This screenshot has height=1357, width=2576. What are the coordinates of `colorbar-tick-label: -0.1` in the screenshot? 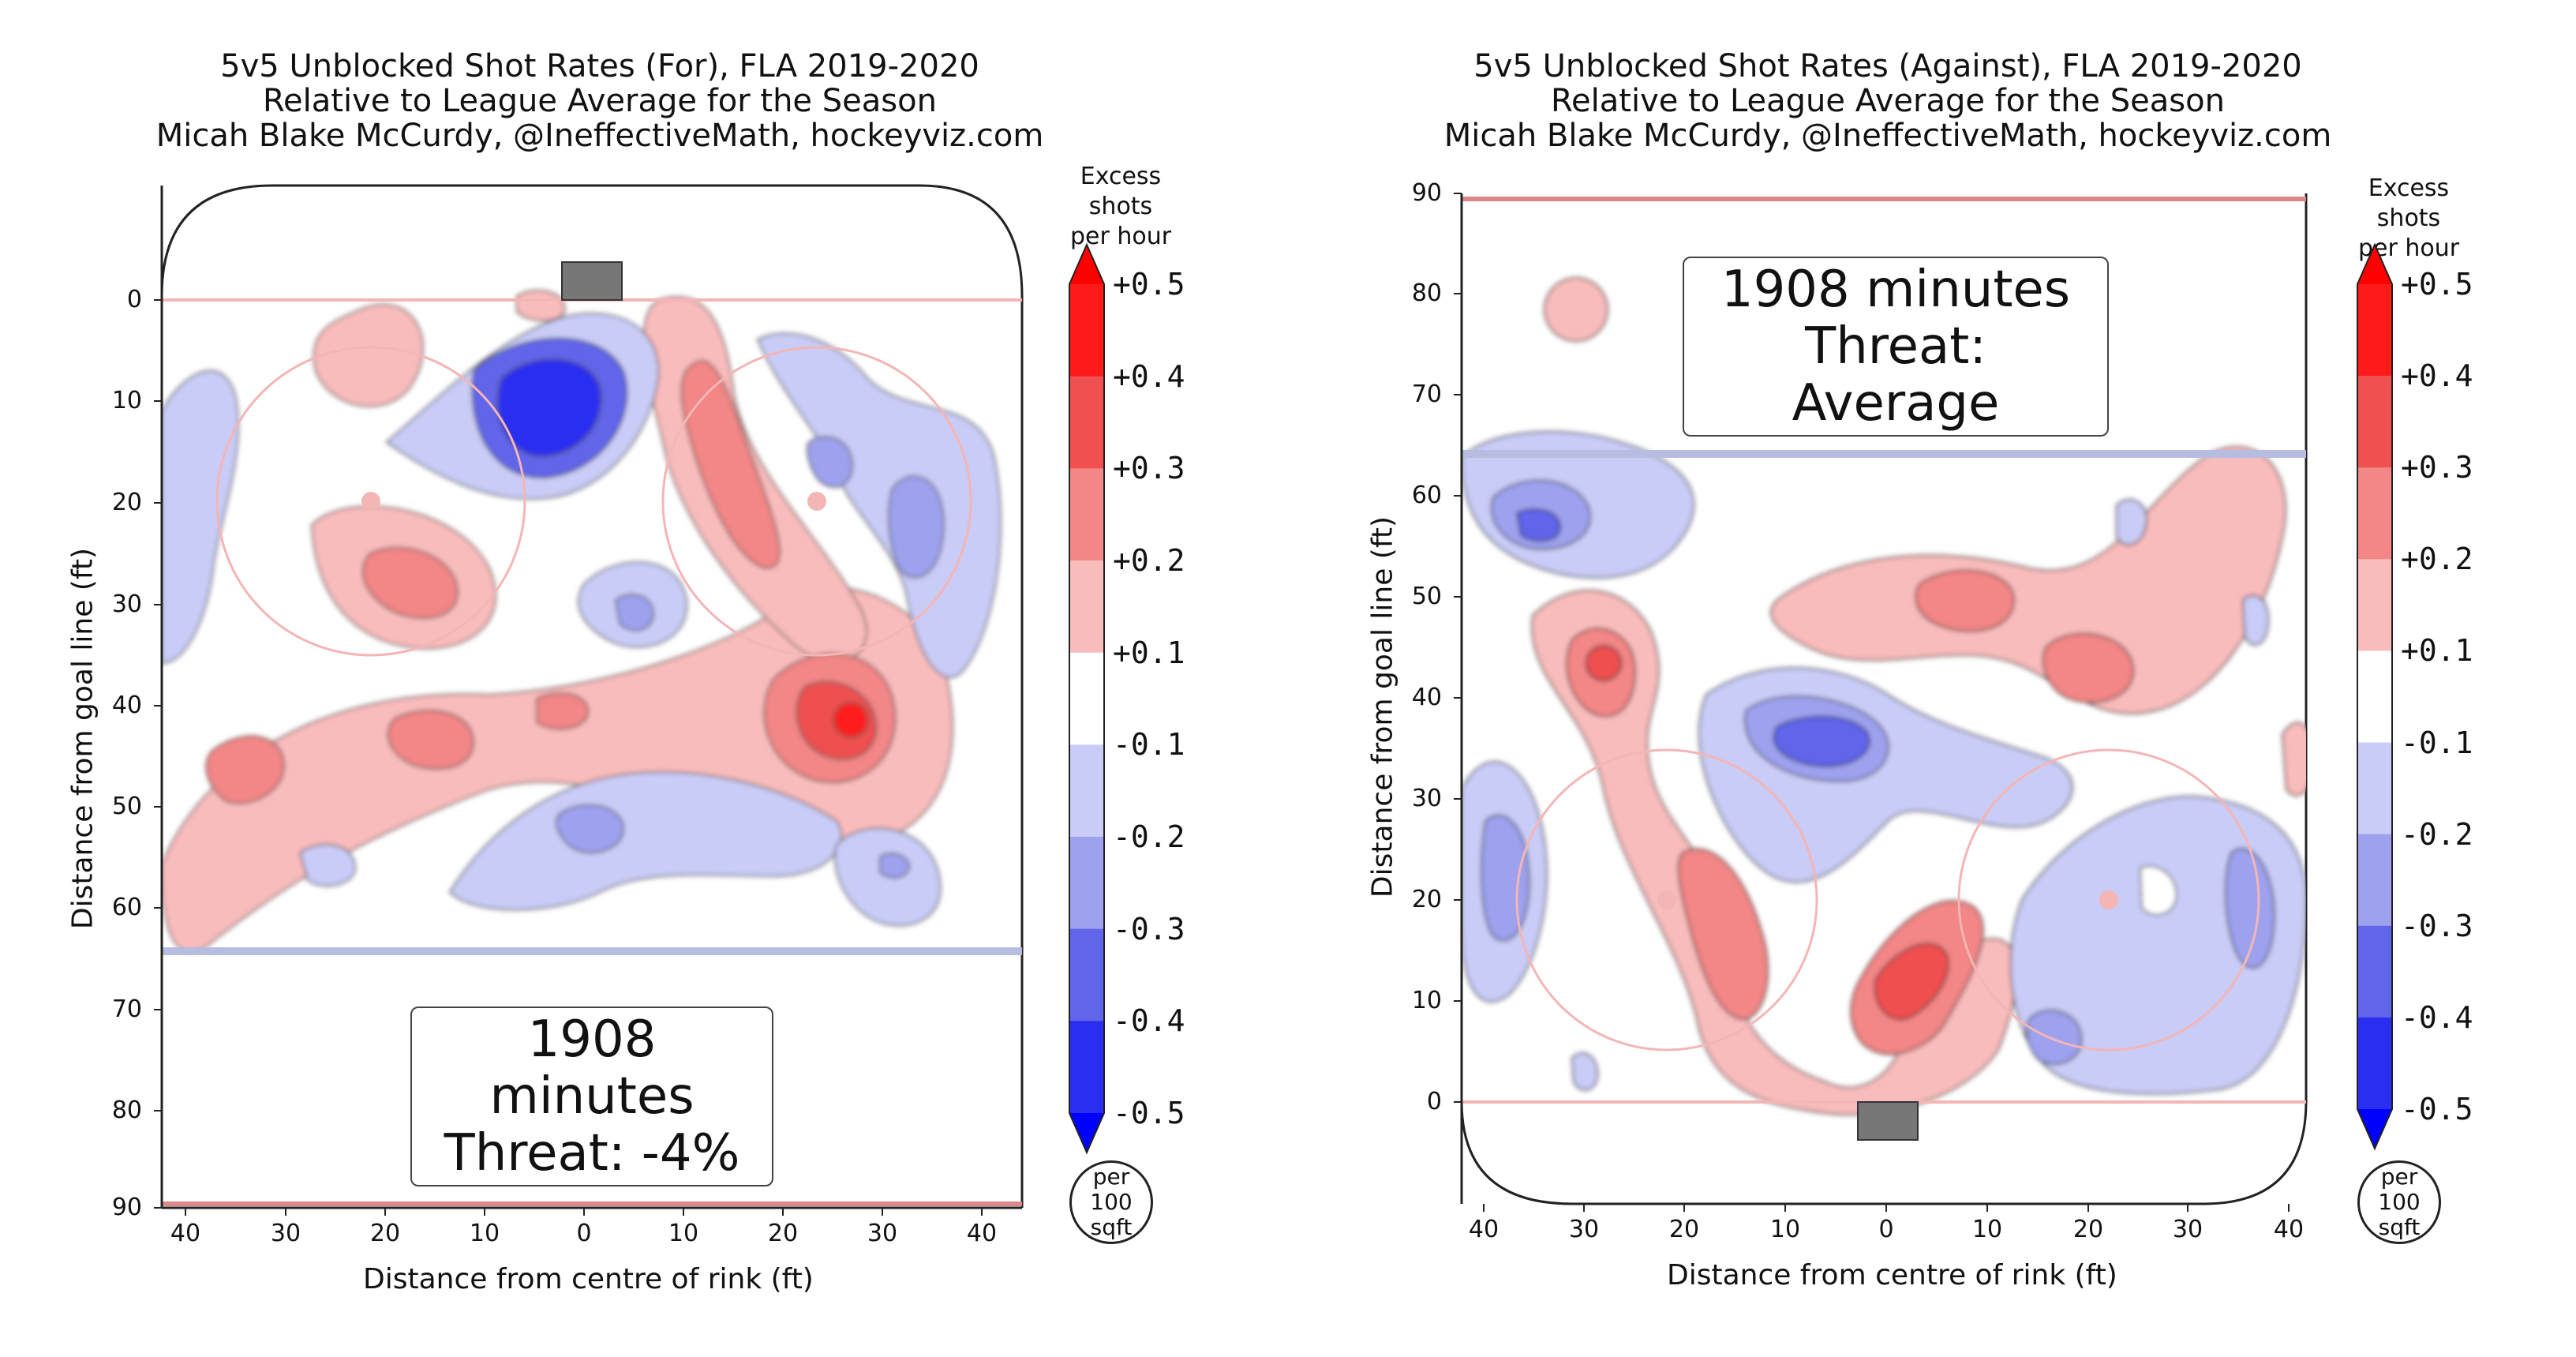 It's located at (2437, 742).